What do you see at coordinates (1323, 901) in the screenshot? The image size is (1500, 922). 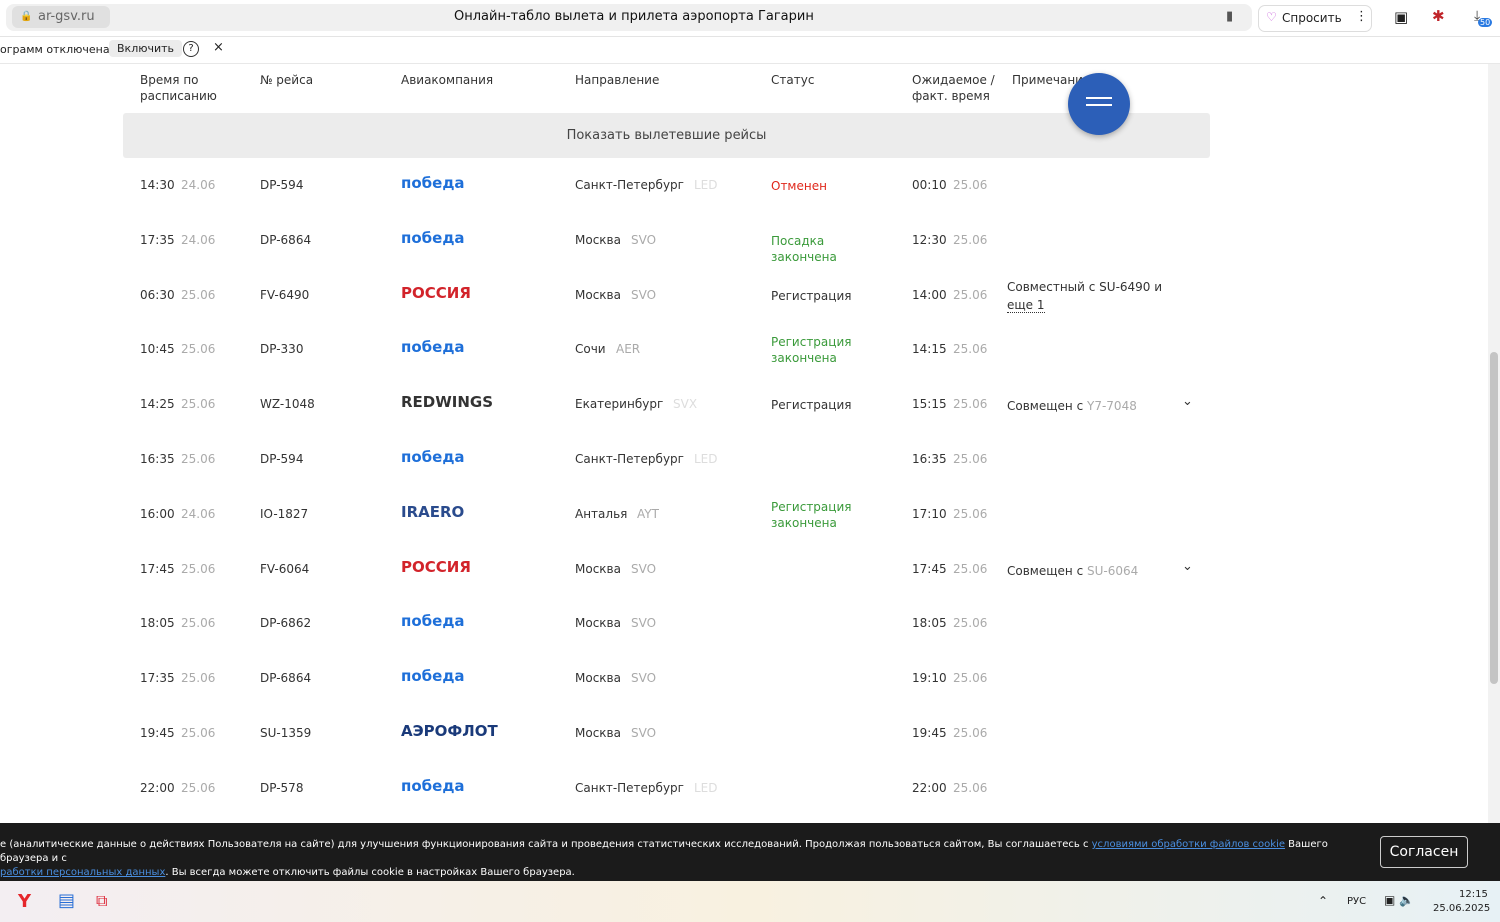 I see `tray-arrow: ⌃` at bounding box center [1323, 901].